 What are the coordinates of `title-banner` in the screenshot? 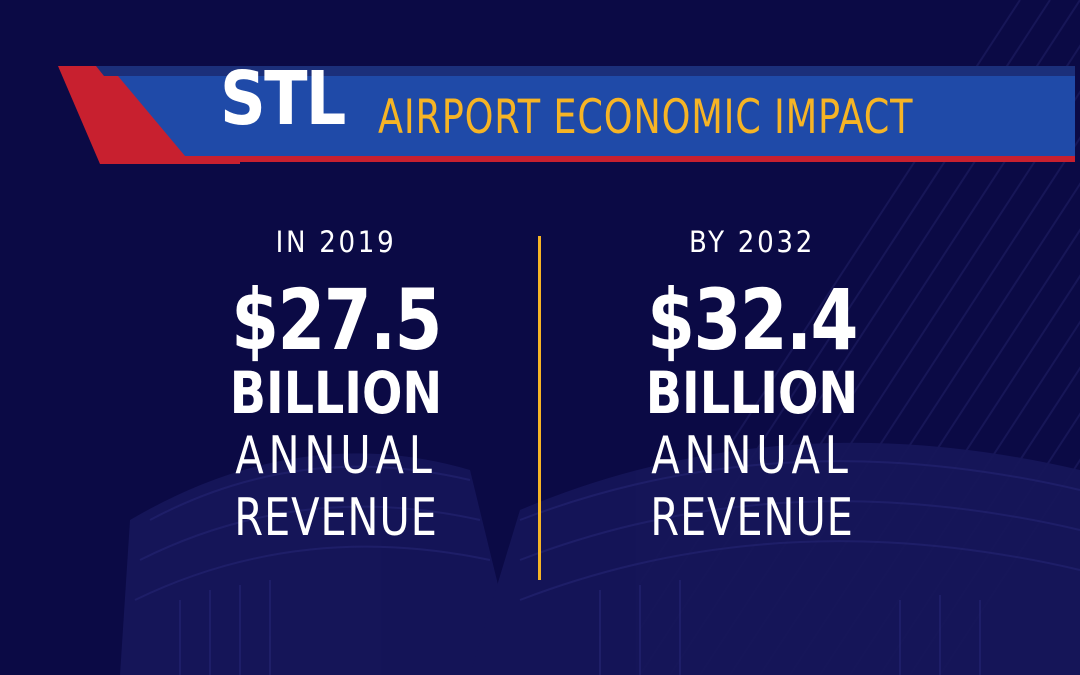 It's located at (566, 115).